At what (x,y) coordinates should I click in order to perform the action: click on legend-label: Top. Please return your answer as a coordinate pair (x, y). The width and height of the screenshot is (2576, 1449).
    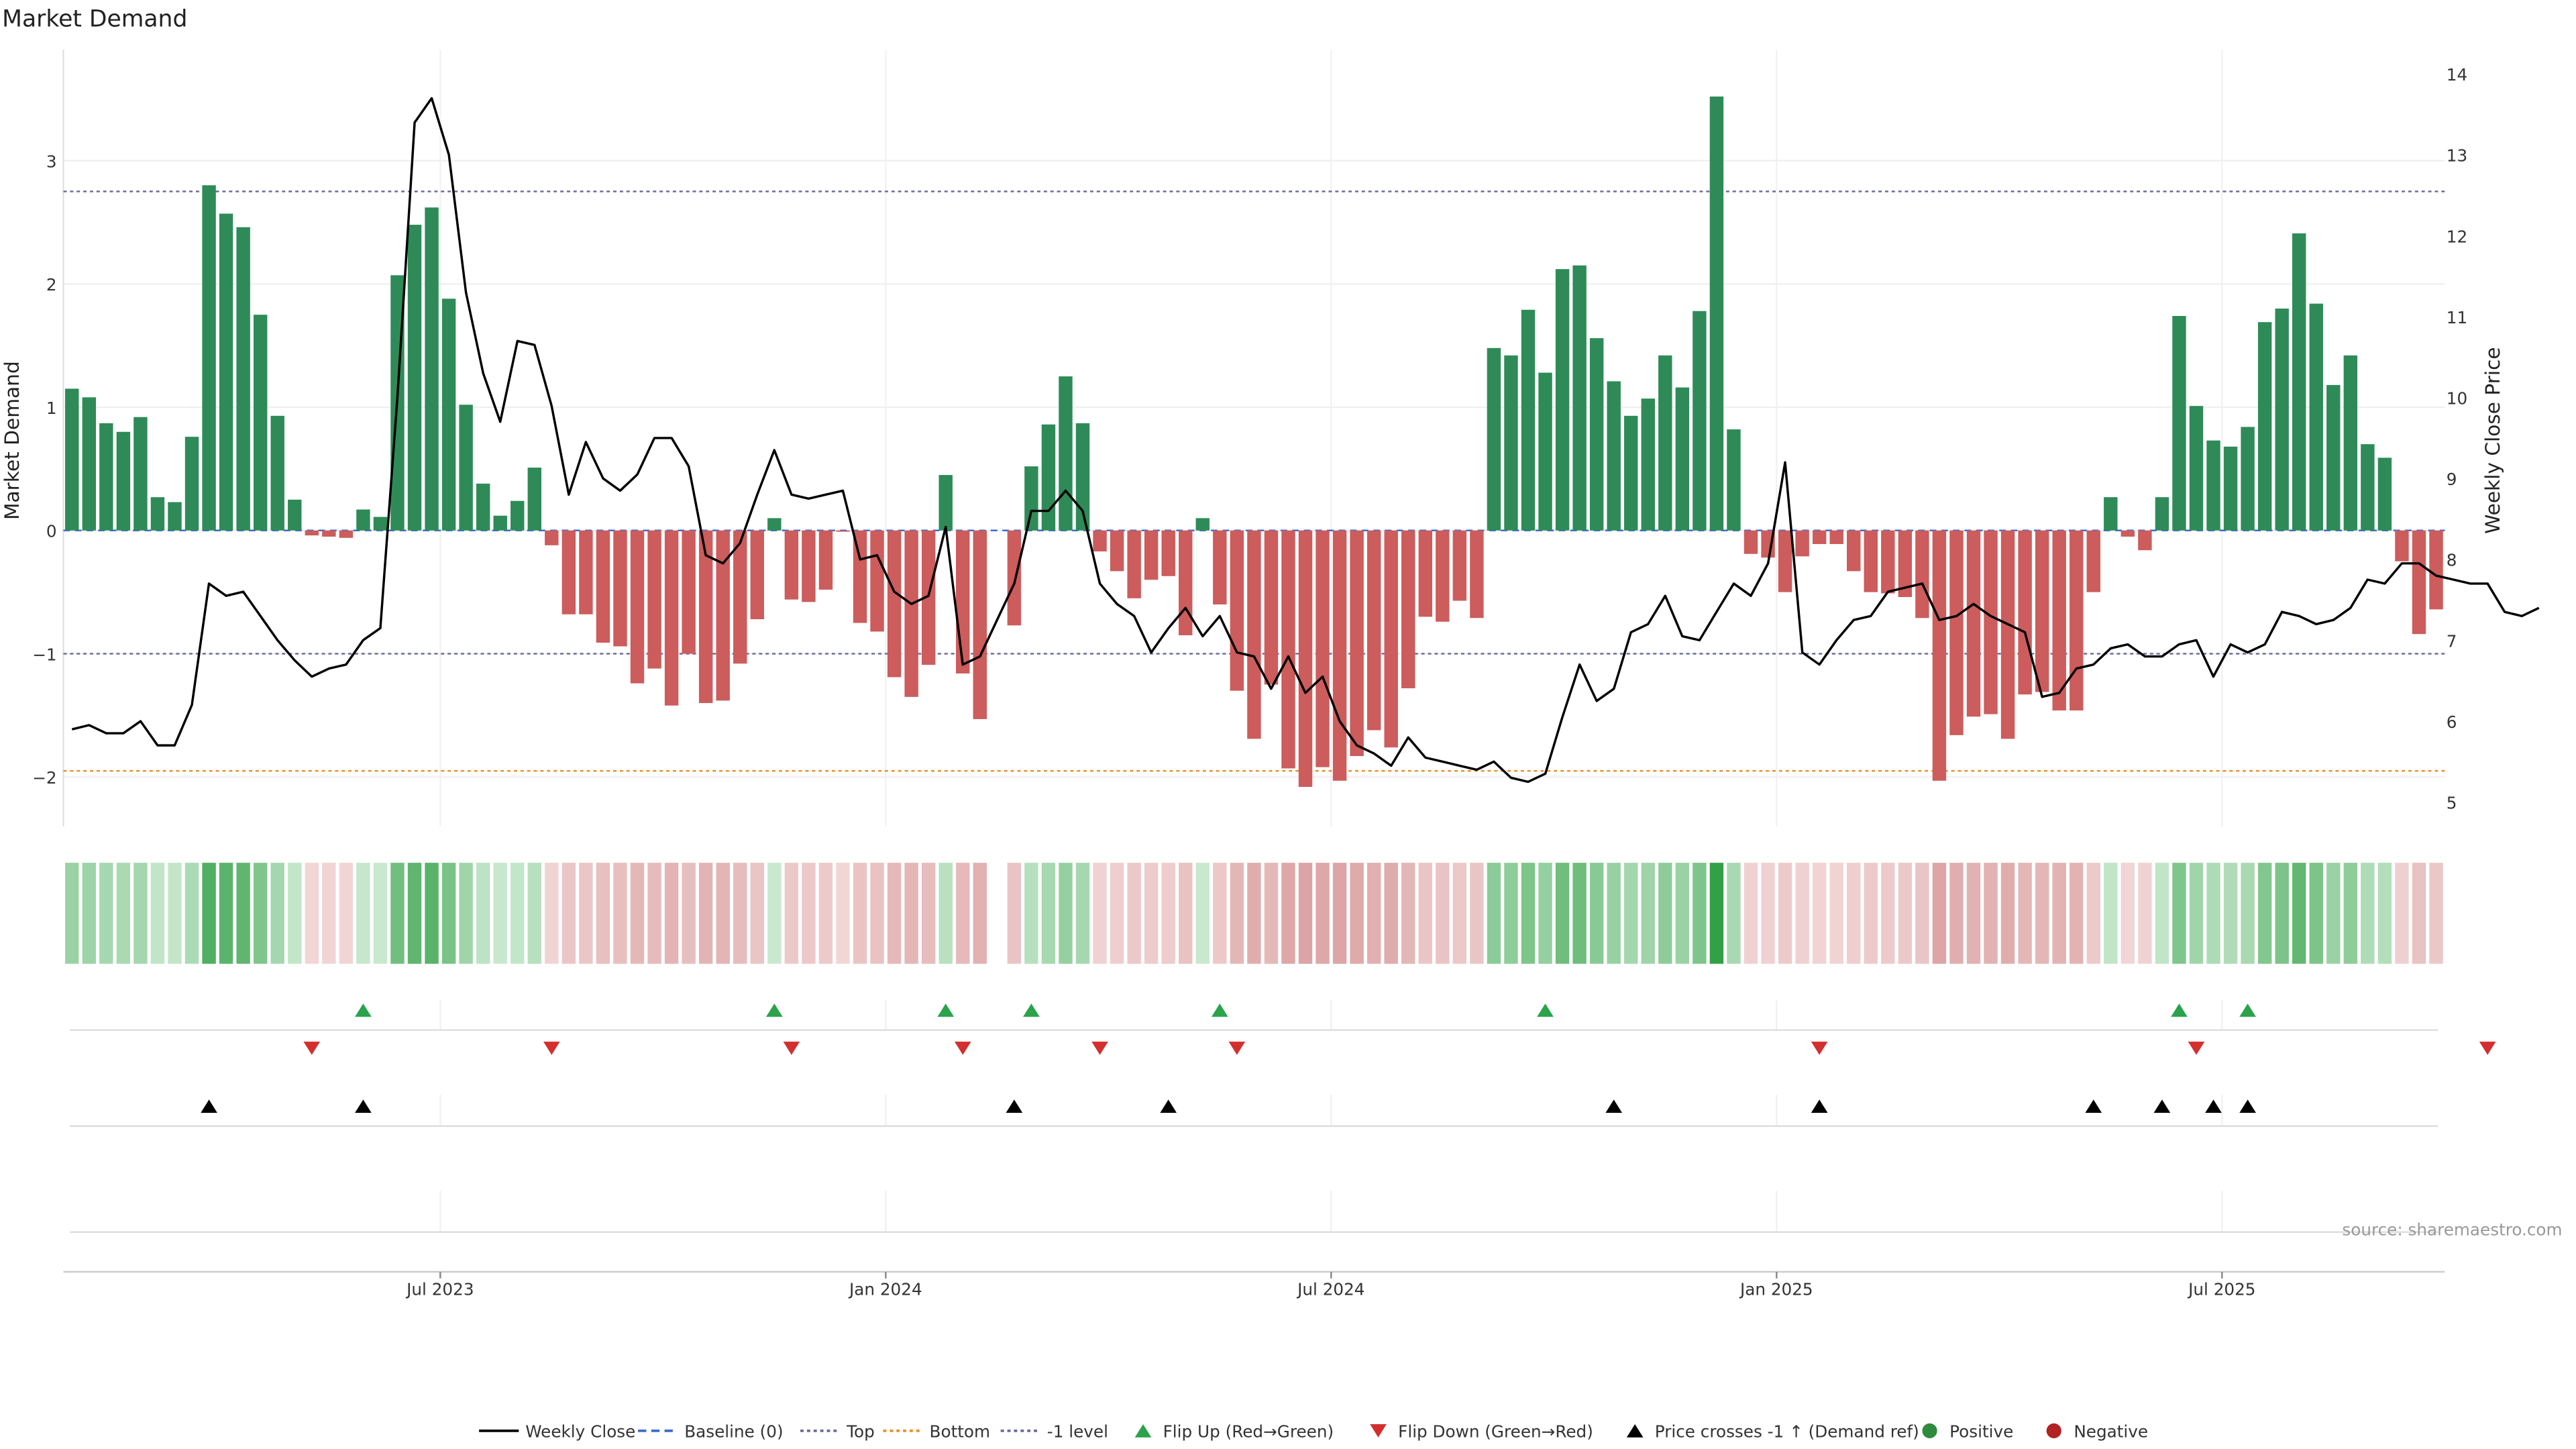
    Looking at the image, I should click on (860, 1432).